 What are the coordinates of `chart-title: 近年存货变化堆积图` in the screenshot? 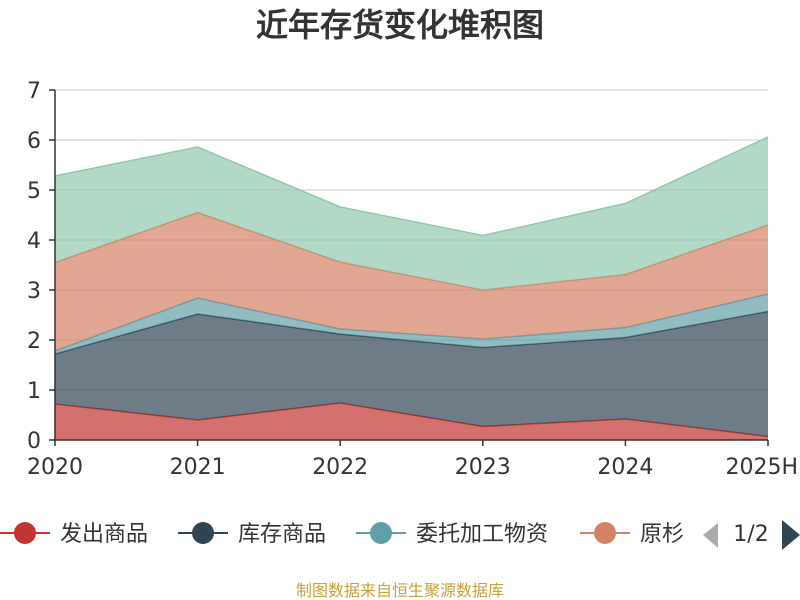 It's located at (400, 25).